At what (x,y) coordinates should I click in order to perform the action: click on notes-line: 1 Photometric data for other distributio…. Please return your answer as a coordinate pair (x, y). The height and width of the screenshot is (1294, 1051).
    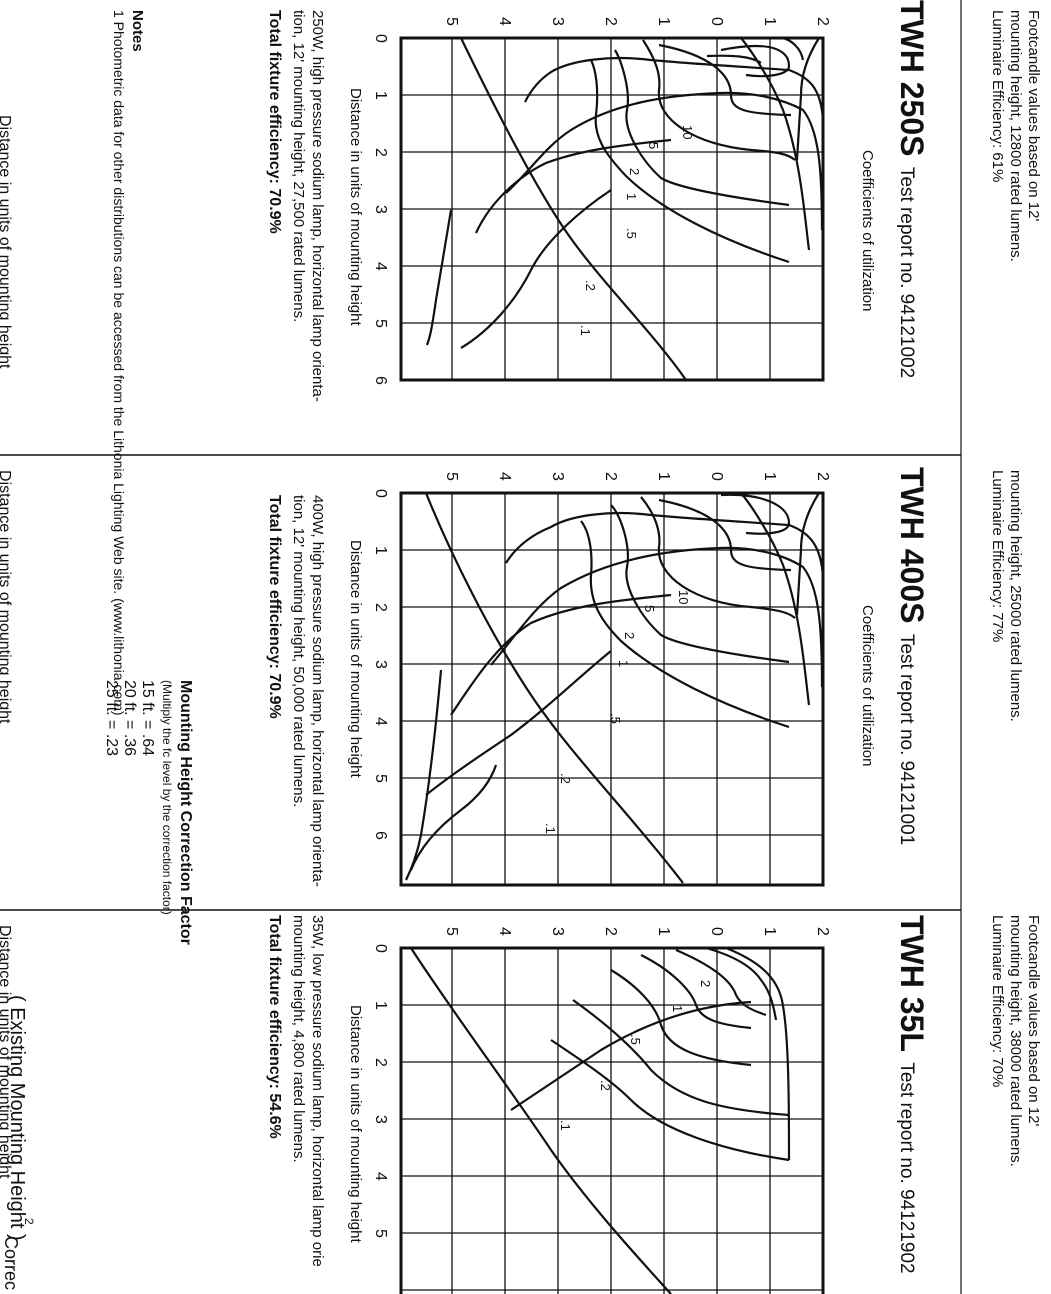
    Looking at the image, I should click on (119, 363).